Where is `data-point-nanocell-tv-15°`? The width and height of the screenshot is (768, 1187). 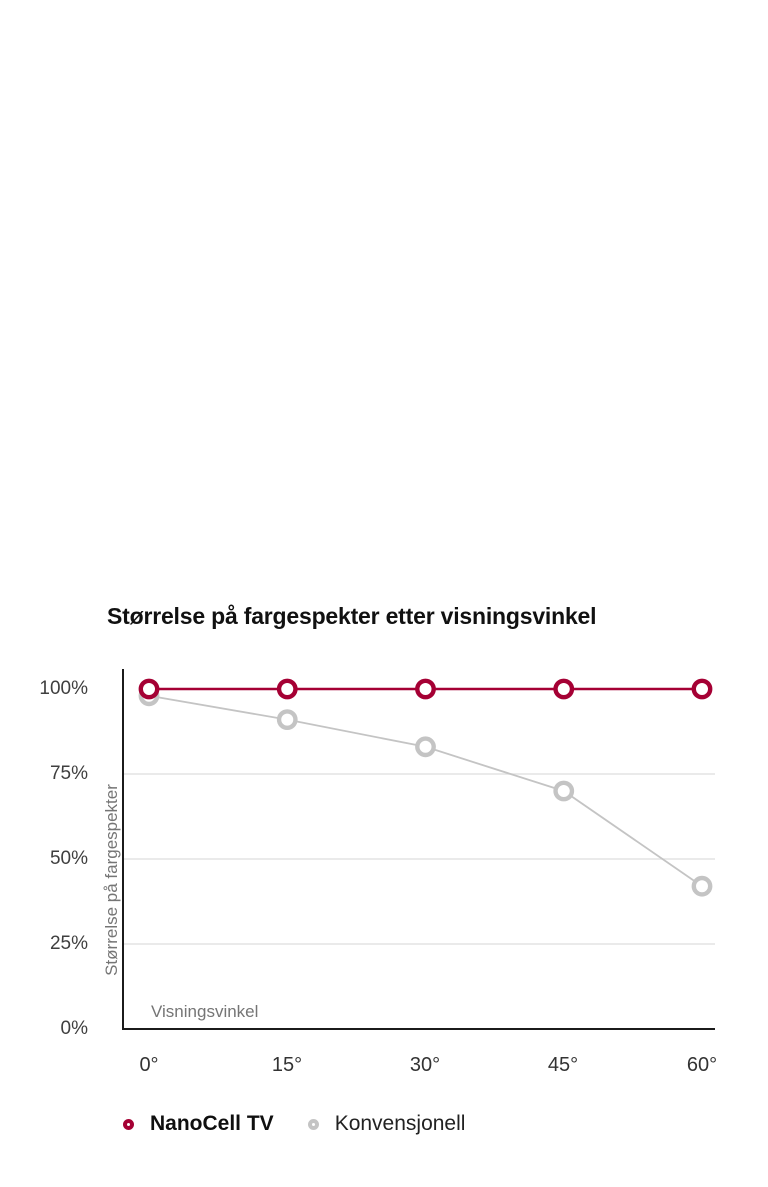
data-point-nanocell-tv-15° is located at coordinates (287, 689).